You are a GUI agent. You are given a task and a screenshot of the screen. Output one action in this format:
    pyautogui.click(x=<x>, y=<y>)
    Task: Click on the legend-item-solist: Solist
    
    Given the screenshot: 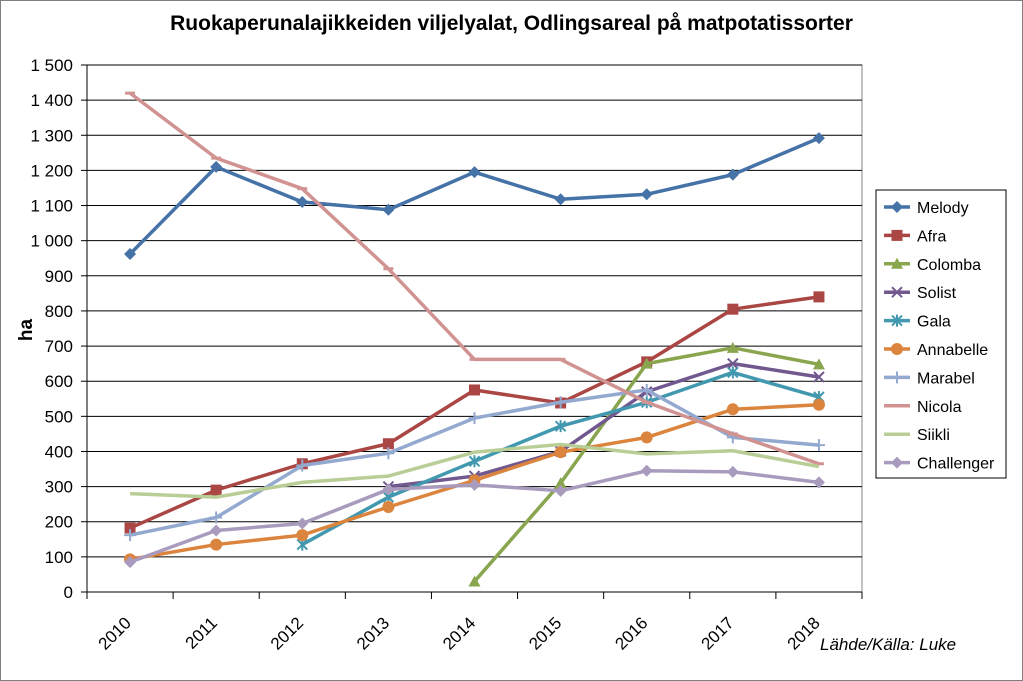 What is the action you would take?
    pyautogui.click(x=920, y=293)
    